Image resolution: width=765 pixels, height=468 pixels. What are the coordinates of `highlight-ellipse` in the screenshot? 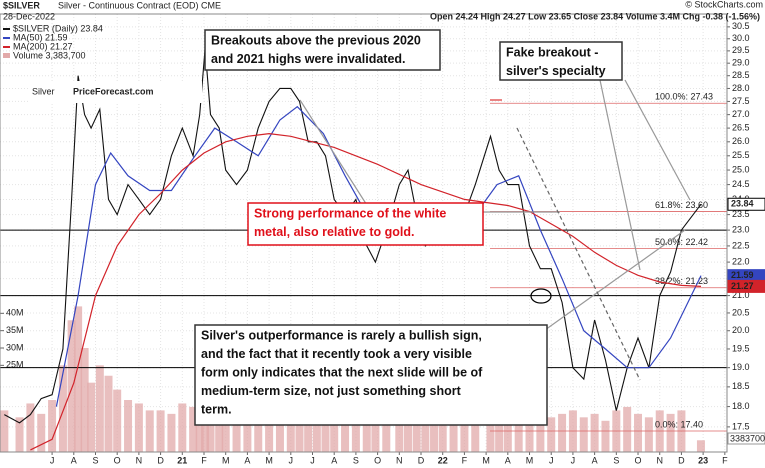 It's located at (541, 296).